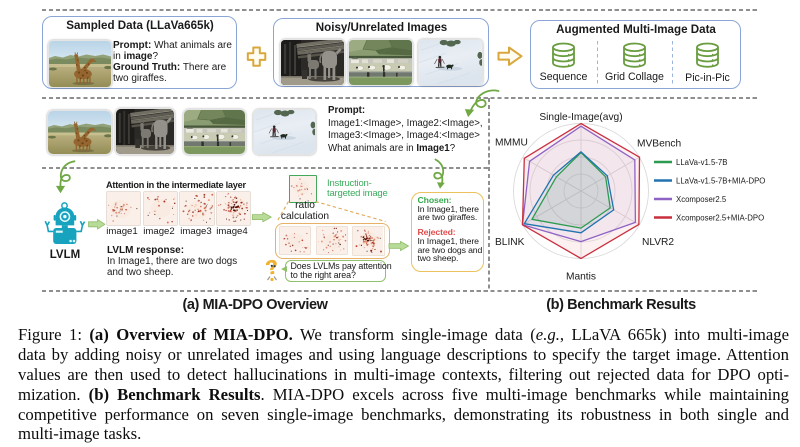  What do you see at coordinates (510, 242) in the screenshot?
I see `svg-text: BLINK` at bounding box center [510, 242].